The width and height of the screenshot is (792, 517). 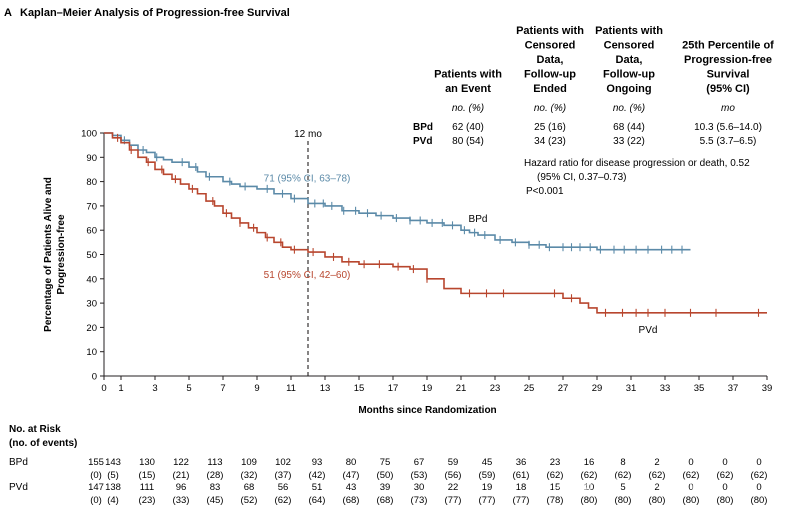 I want to click on risk-n-pvd-7: 83, so click(x=215, y=487).